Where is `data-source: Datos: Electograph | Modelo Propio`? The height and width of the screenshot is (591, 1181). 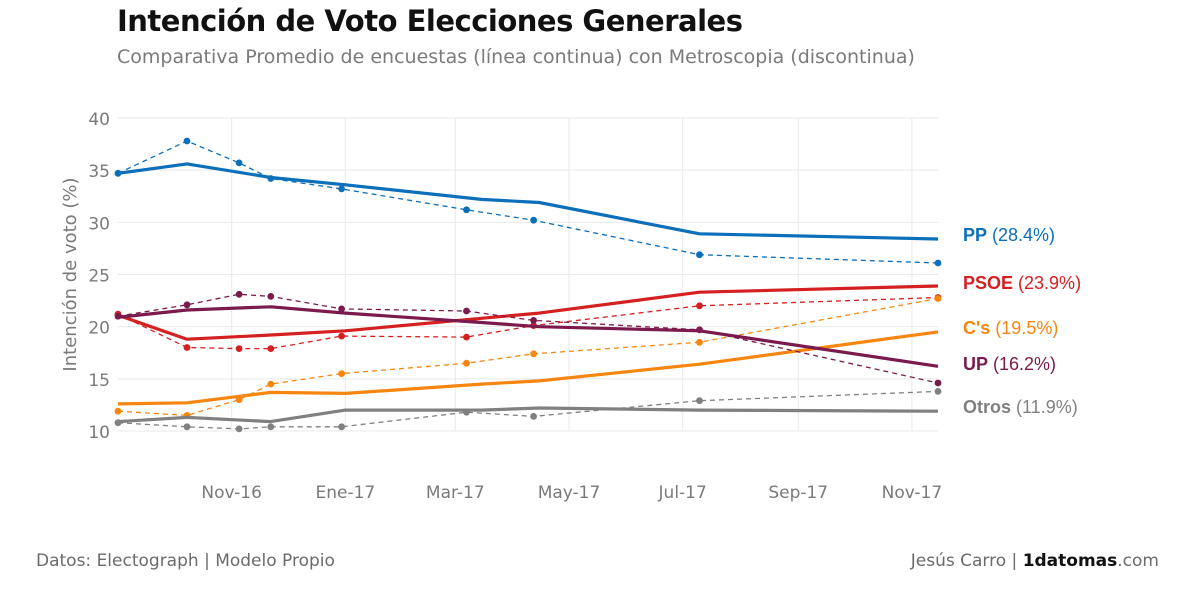 data-source: Datos: Electograph | Modelo Propio is located at coordinates (185, 561).